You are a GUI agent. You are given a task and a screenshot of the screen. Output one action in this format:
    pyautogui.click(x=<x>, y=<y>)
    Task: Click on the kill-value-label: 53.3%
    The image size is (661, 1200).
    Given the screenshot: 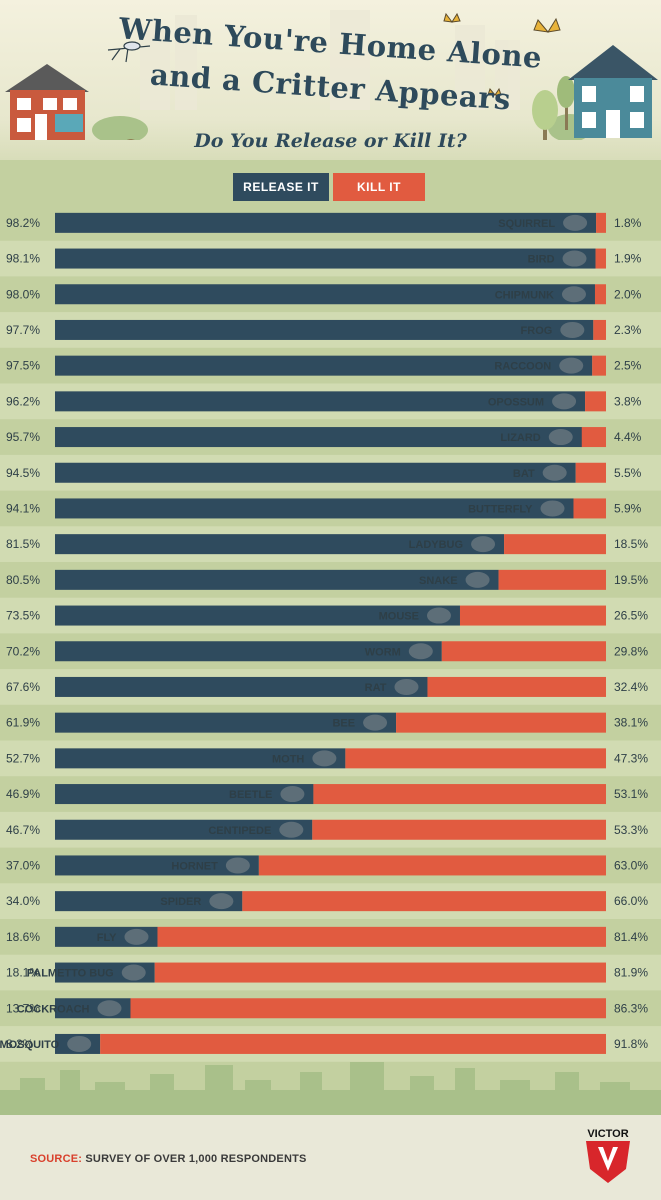 What is the action you would take?
    pyautogui.click(x=631, y=830)
    